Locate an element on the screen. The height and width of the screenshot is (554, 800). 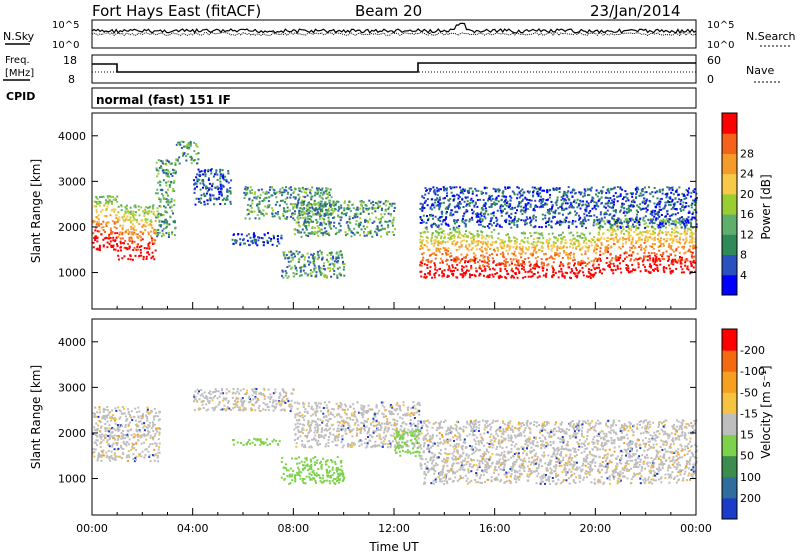
cpid-frame is located at coordinates (394, 98).